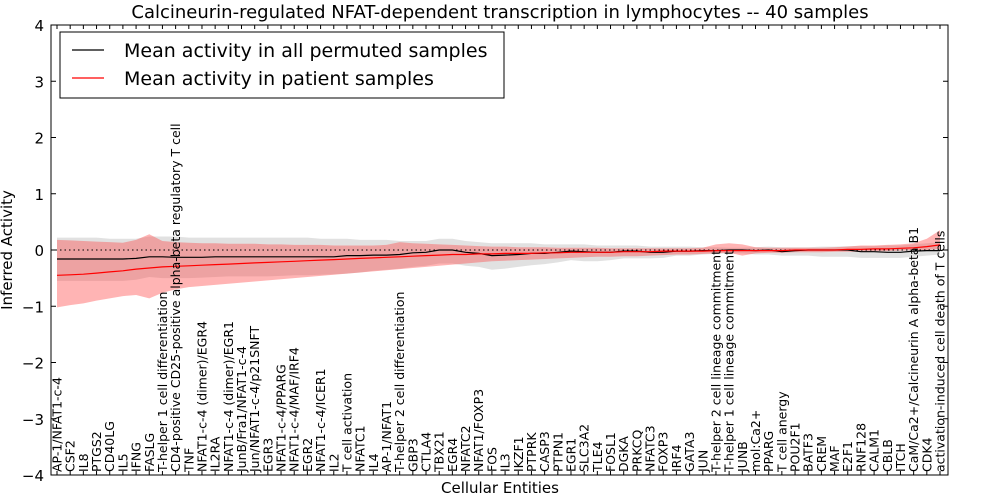 This screenshot has width=1000, height=504. Describe the element at coordinates (650, 448) in the screenshot. I see `x-tick-label: NFATC3` at that location.